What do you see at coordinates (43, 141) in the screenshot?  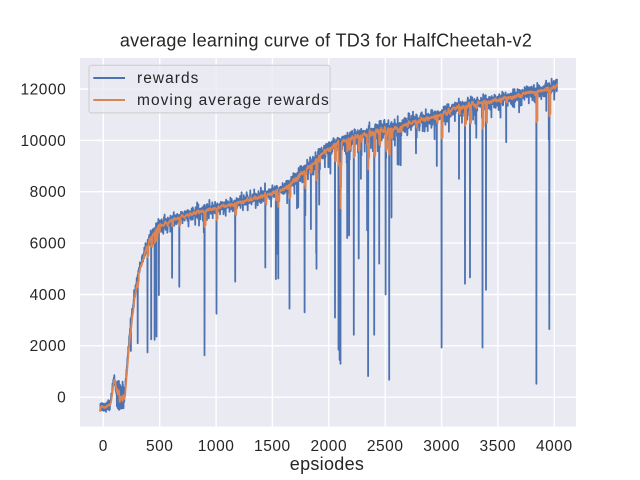 I see `svg-text: 10000` at bounding box center [43, 141].